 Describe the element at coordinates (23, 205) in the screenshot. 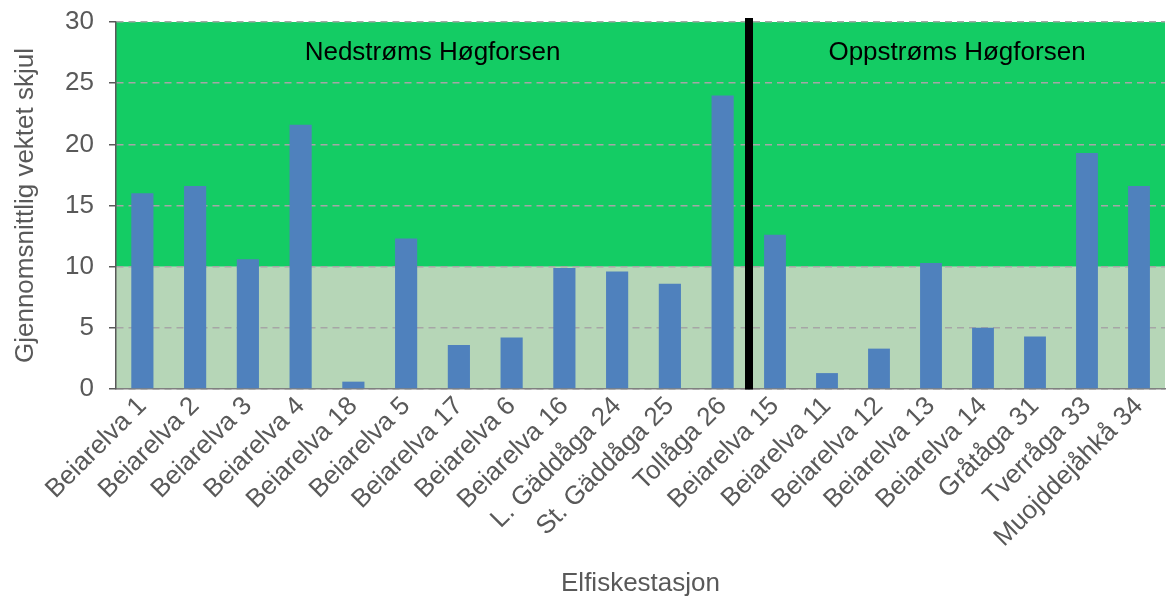

I see `y-axis-title: Gjennomsnittlig vektet skjul` at that location.